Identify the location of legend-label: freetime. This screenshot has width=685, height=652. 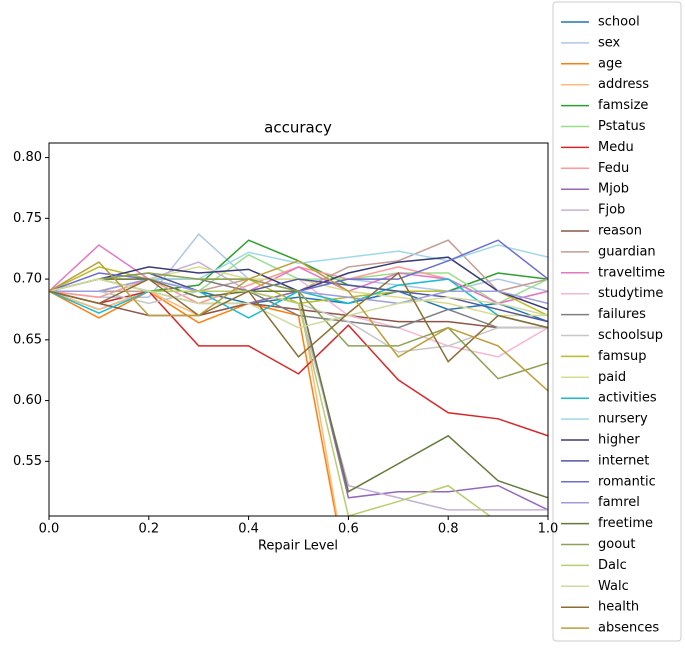
(625, 523).